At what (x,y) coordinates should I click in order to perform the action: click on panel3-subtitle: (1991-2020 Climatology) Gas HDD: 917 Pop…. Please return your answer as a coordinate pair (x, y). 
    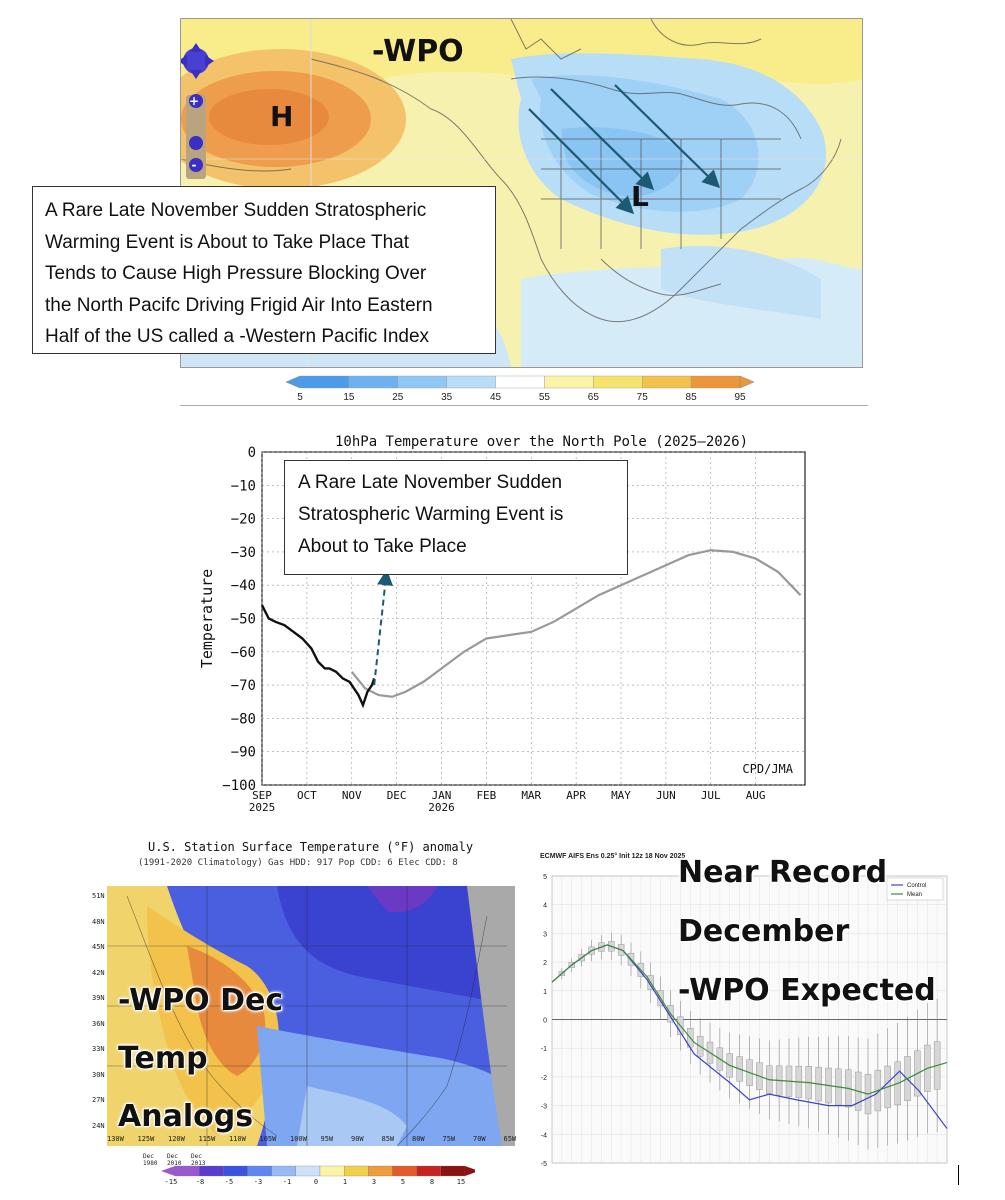
    Looking at the image, I should click on (298, 863).